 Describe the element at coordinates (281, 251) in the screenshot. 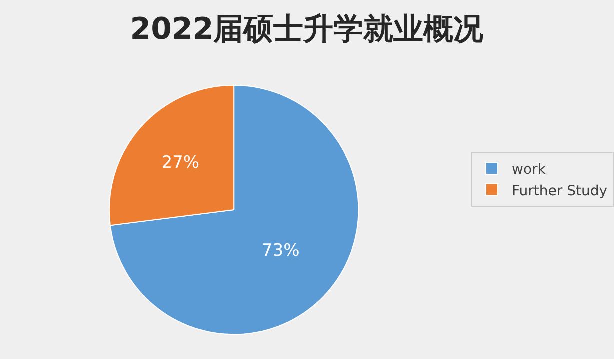

I see `data-label: 73%` at that location.